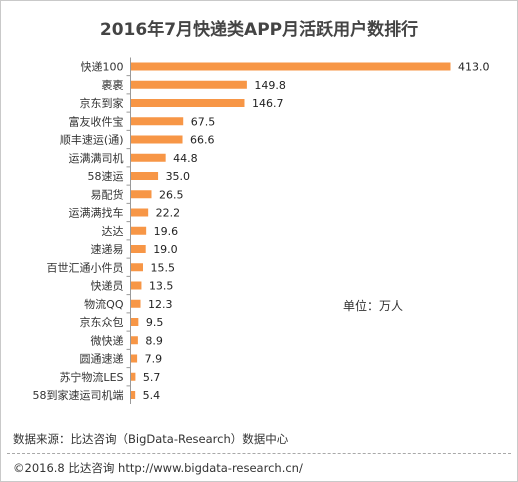 The image size is (518, 482). I want to click on value-label: 5.7, so click(152, 377).